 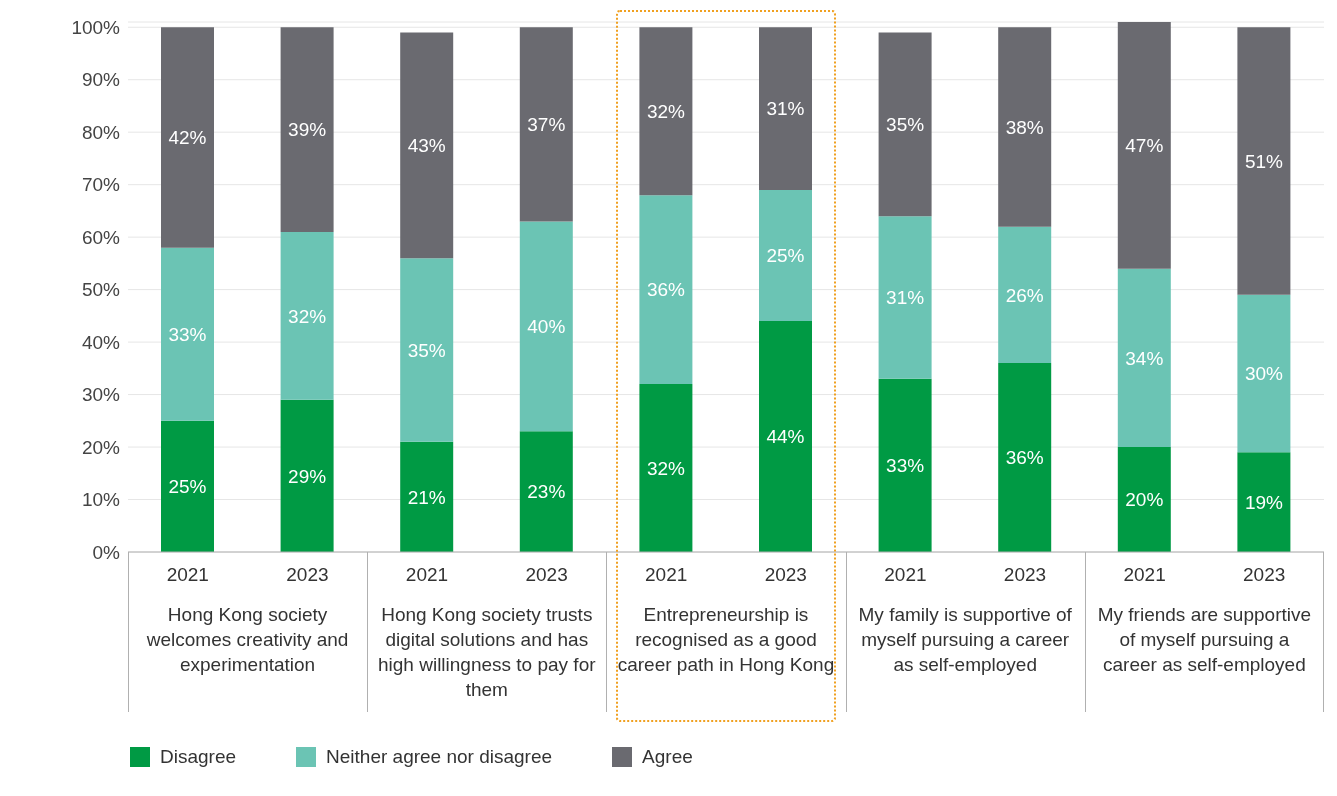 I want to click on y-tick-label: 60%, so click(x=101, y=237).